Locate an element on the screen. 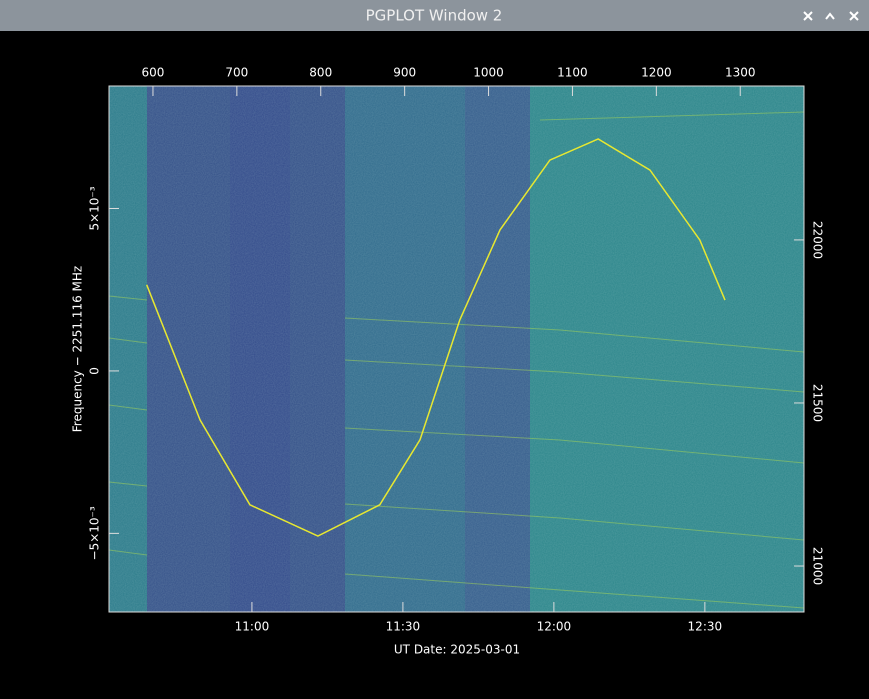  y2-tick-label: 21000 is located at coordinates (818, 566).